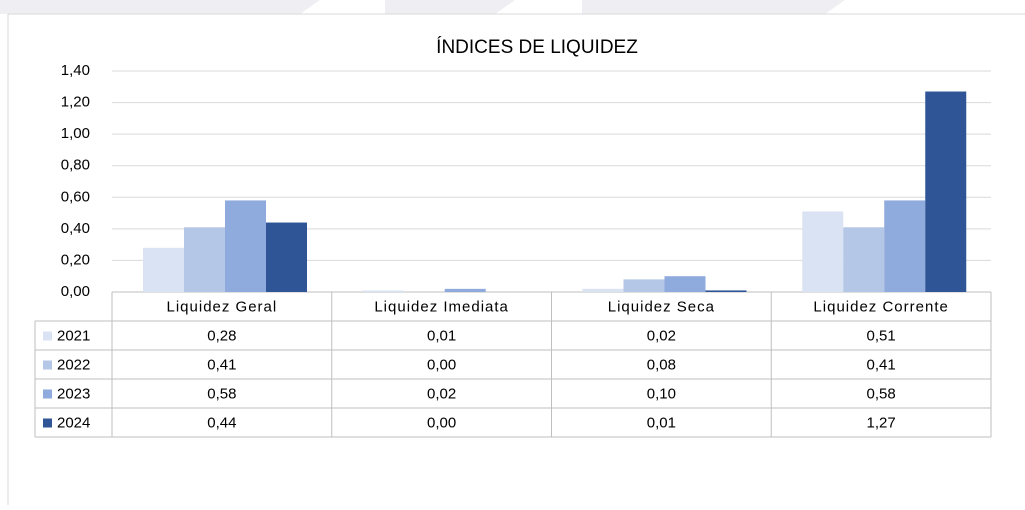  I want to click on y-tick-label: 0,40, so click(75, 228).